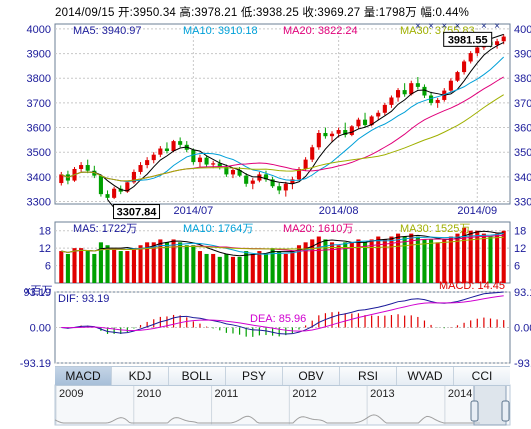 This screenshot has height=429, width=531. Describe the element at coordinates (140, 376) in the screenshot. I see `tab-kdj: KDJ` at that location.